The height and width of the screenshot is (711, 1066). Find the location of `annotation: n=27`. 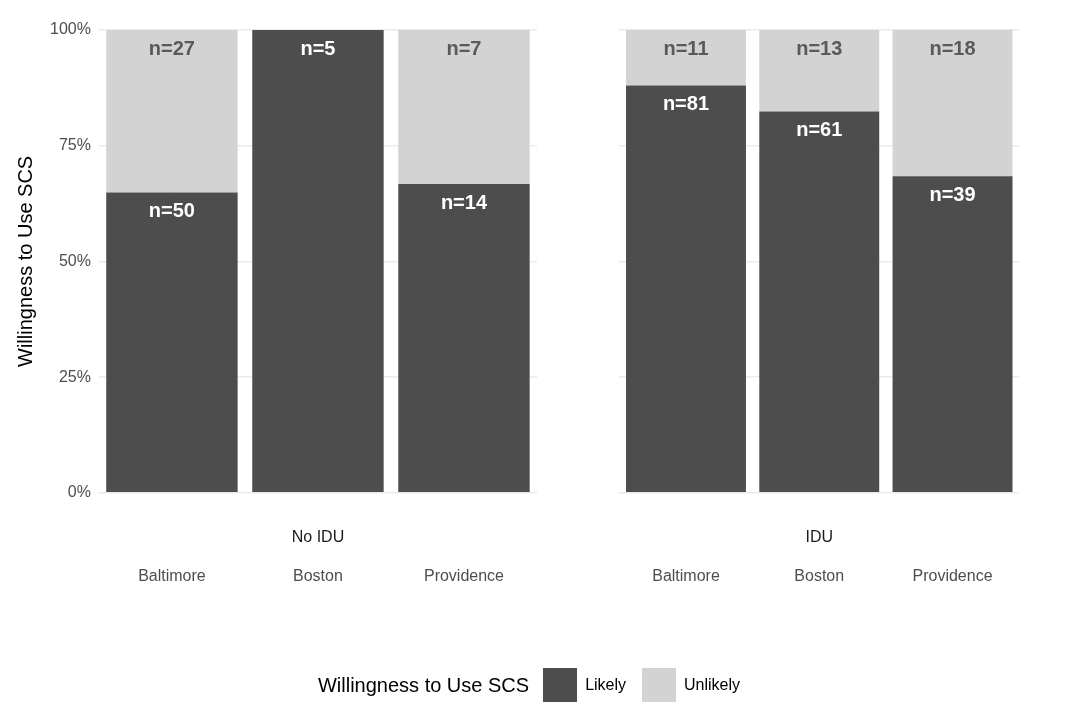

annotation: n=27 is located at coordinates (172, 47).